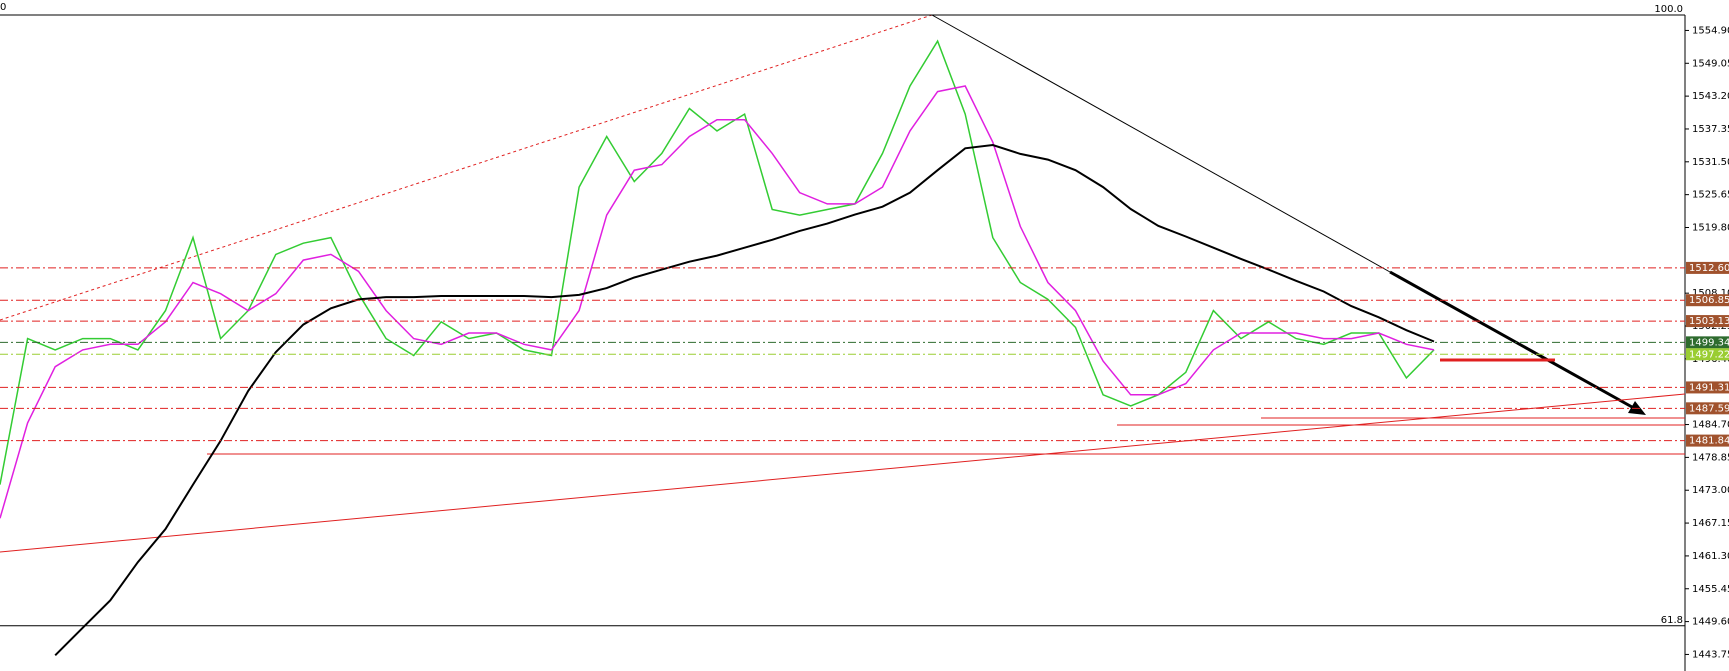  I want to click on y-tick-label: 1549.05, so click(1710, 63).